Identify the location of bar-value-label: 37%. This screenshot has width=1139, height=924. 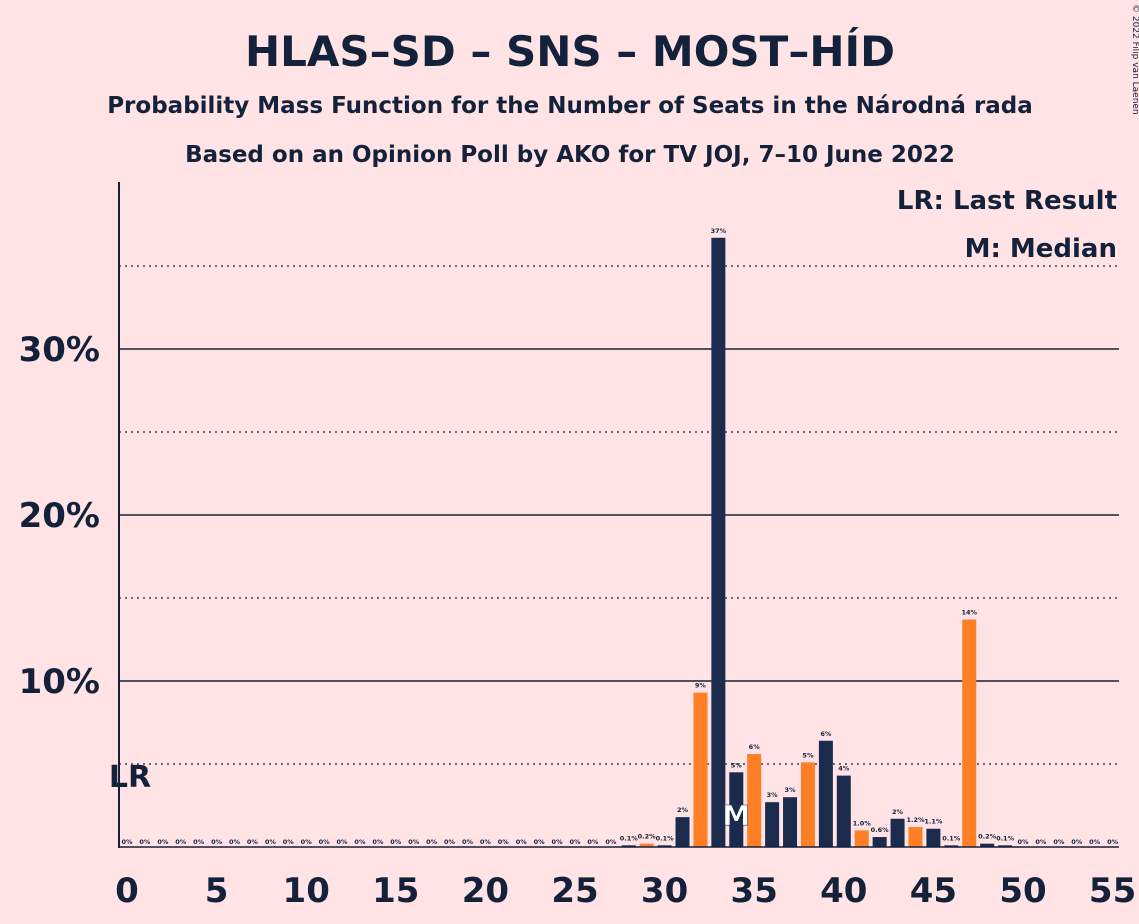
(719, 231).